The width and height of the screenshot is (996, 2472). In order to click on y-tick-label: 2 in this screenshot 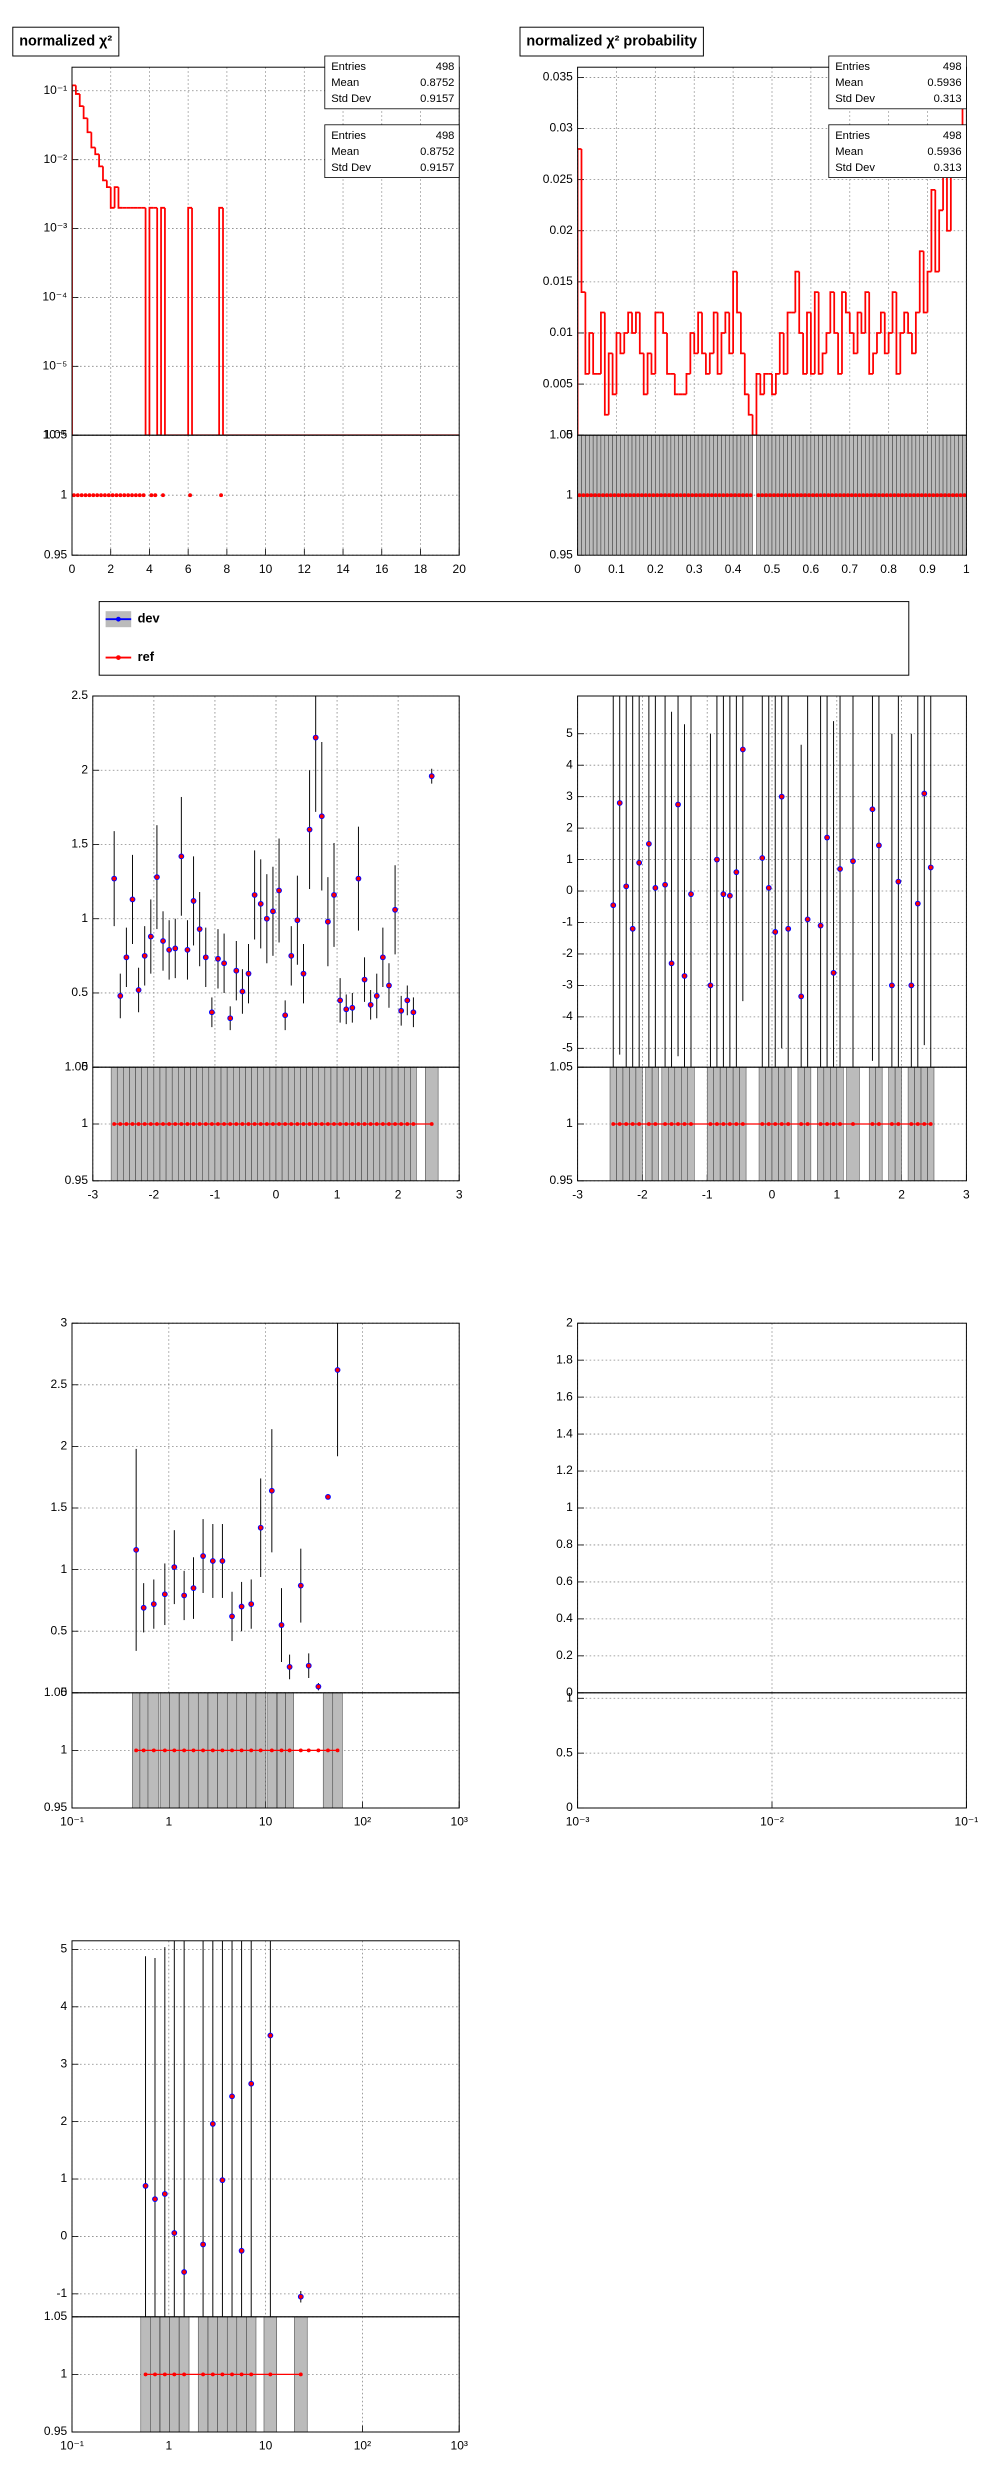, I will do `click(64, 2121)`.